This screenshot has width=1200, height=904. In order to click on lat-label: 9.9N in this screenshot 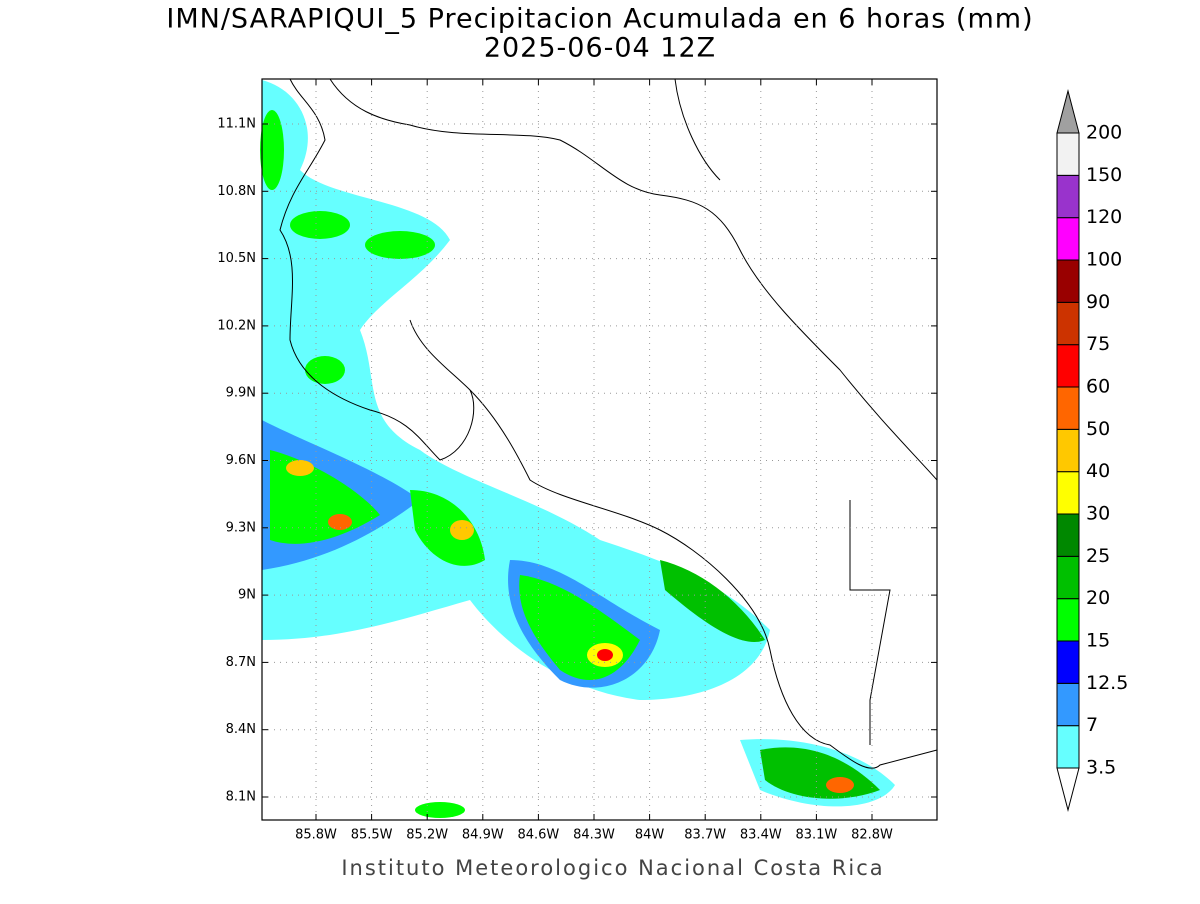, I will do `click(241, 393)`.